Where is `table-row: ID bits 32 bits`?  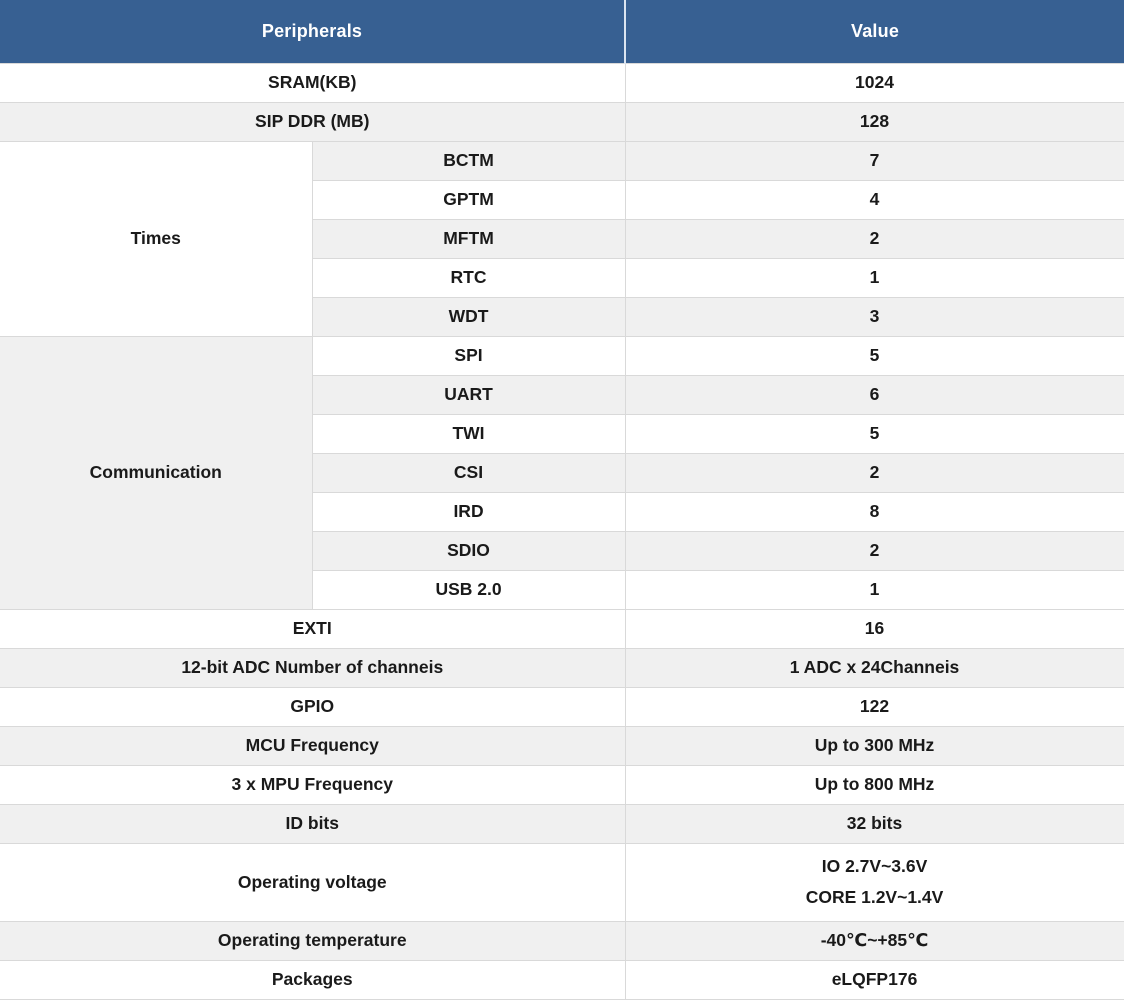
table-row: ID bits 32 bits is located at coordinates (562, 823).